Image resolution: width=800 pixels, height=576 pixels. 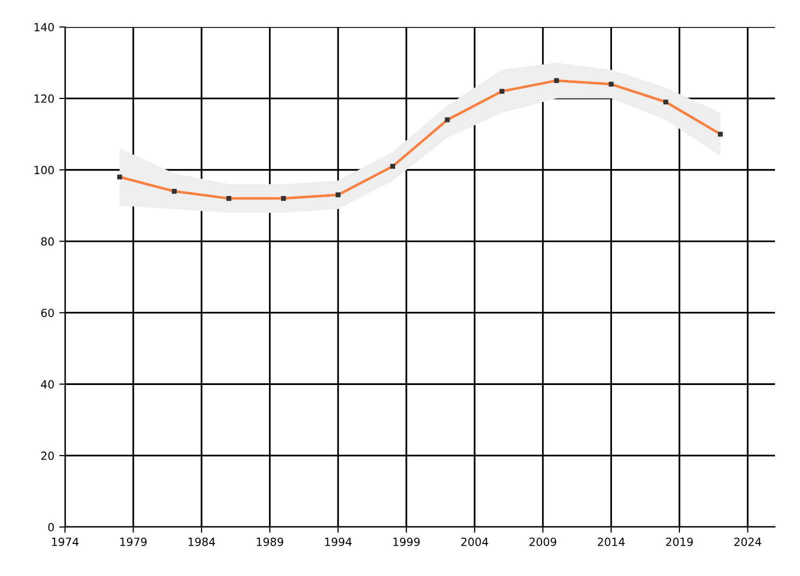 I want to click on y-tick-label: 100, so click(x=44, y=170).